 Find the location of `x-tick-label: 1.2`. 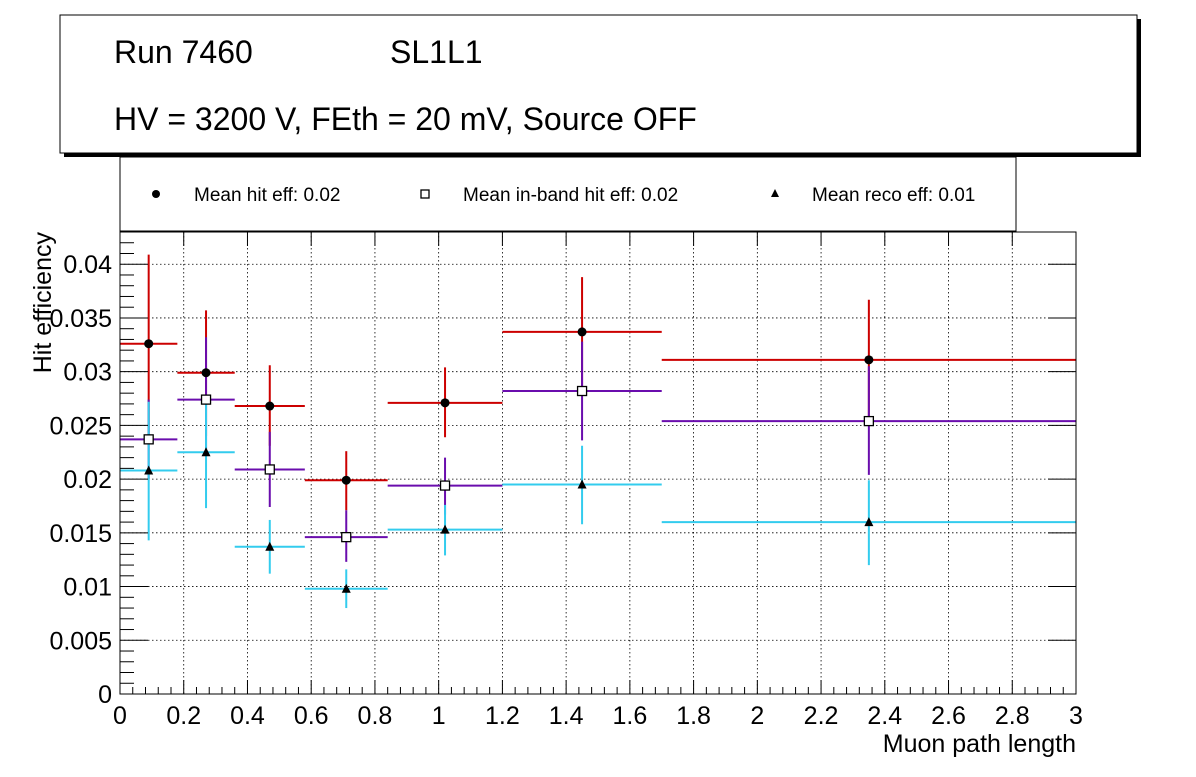

x-tick-label: 1.2 is located at coordinates (502, 716).